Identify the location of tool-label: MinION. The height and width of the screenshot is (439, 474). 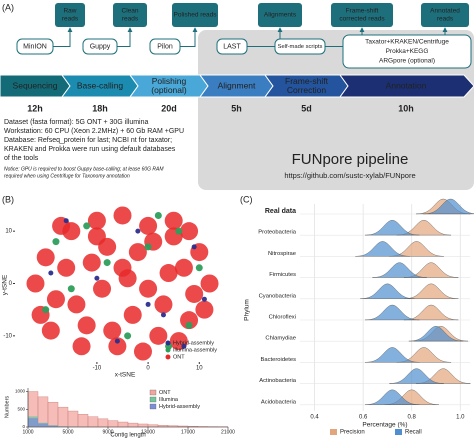
(35, 46).